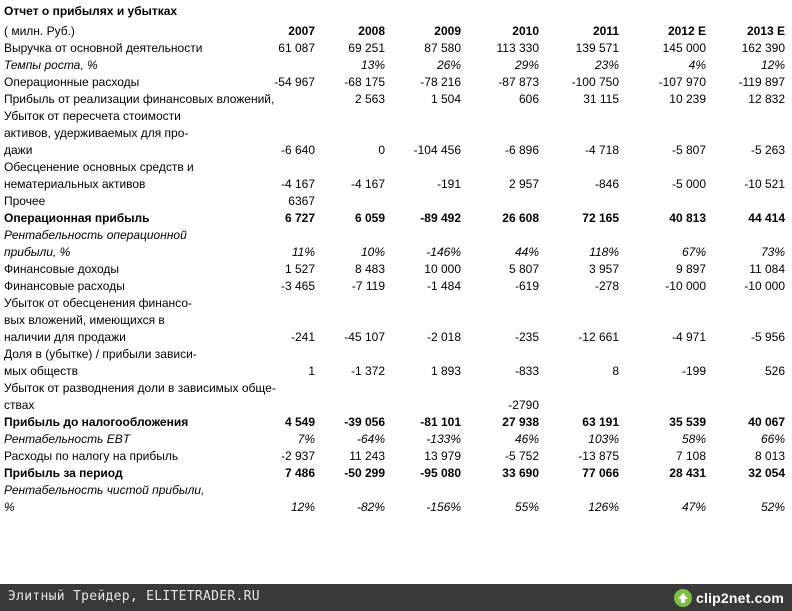  What do you see at coordinates (687, 218) in the screenshot?
I see `cell-value: 40 813` at bounding box center [687, 218].